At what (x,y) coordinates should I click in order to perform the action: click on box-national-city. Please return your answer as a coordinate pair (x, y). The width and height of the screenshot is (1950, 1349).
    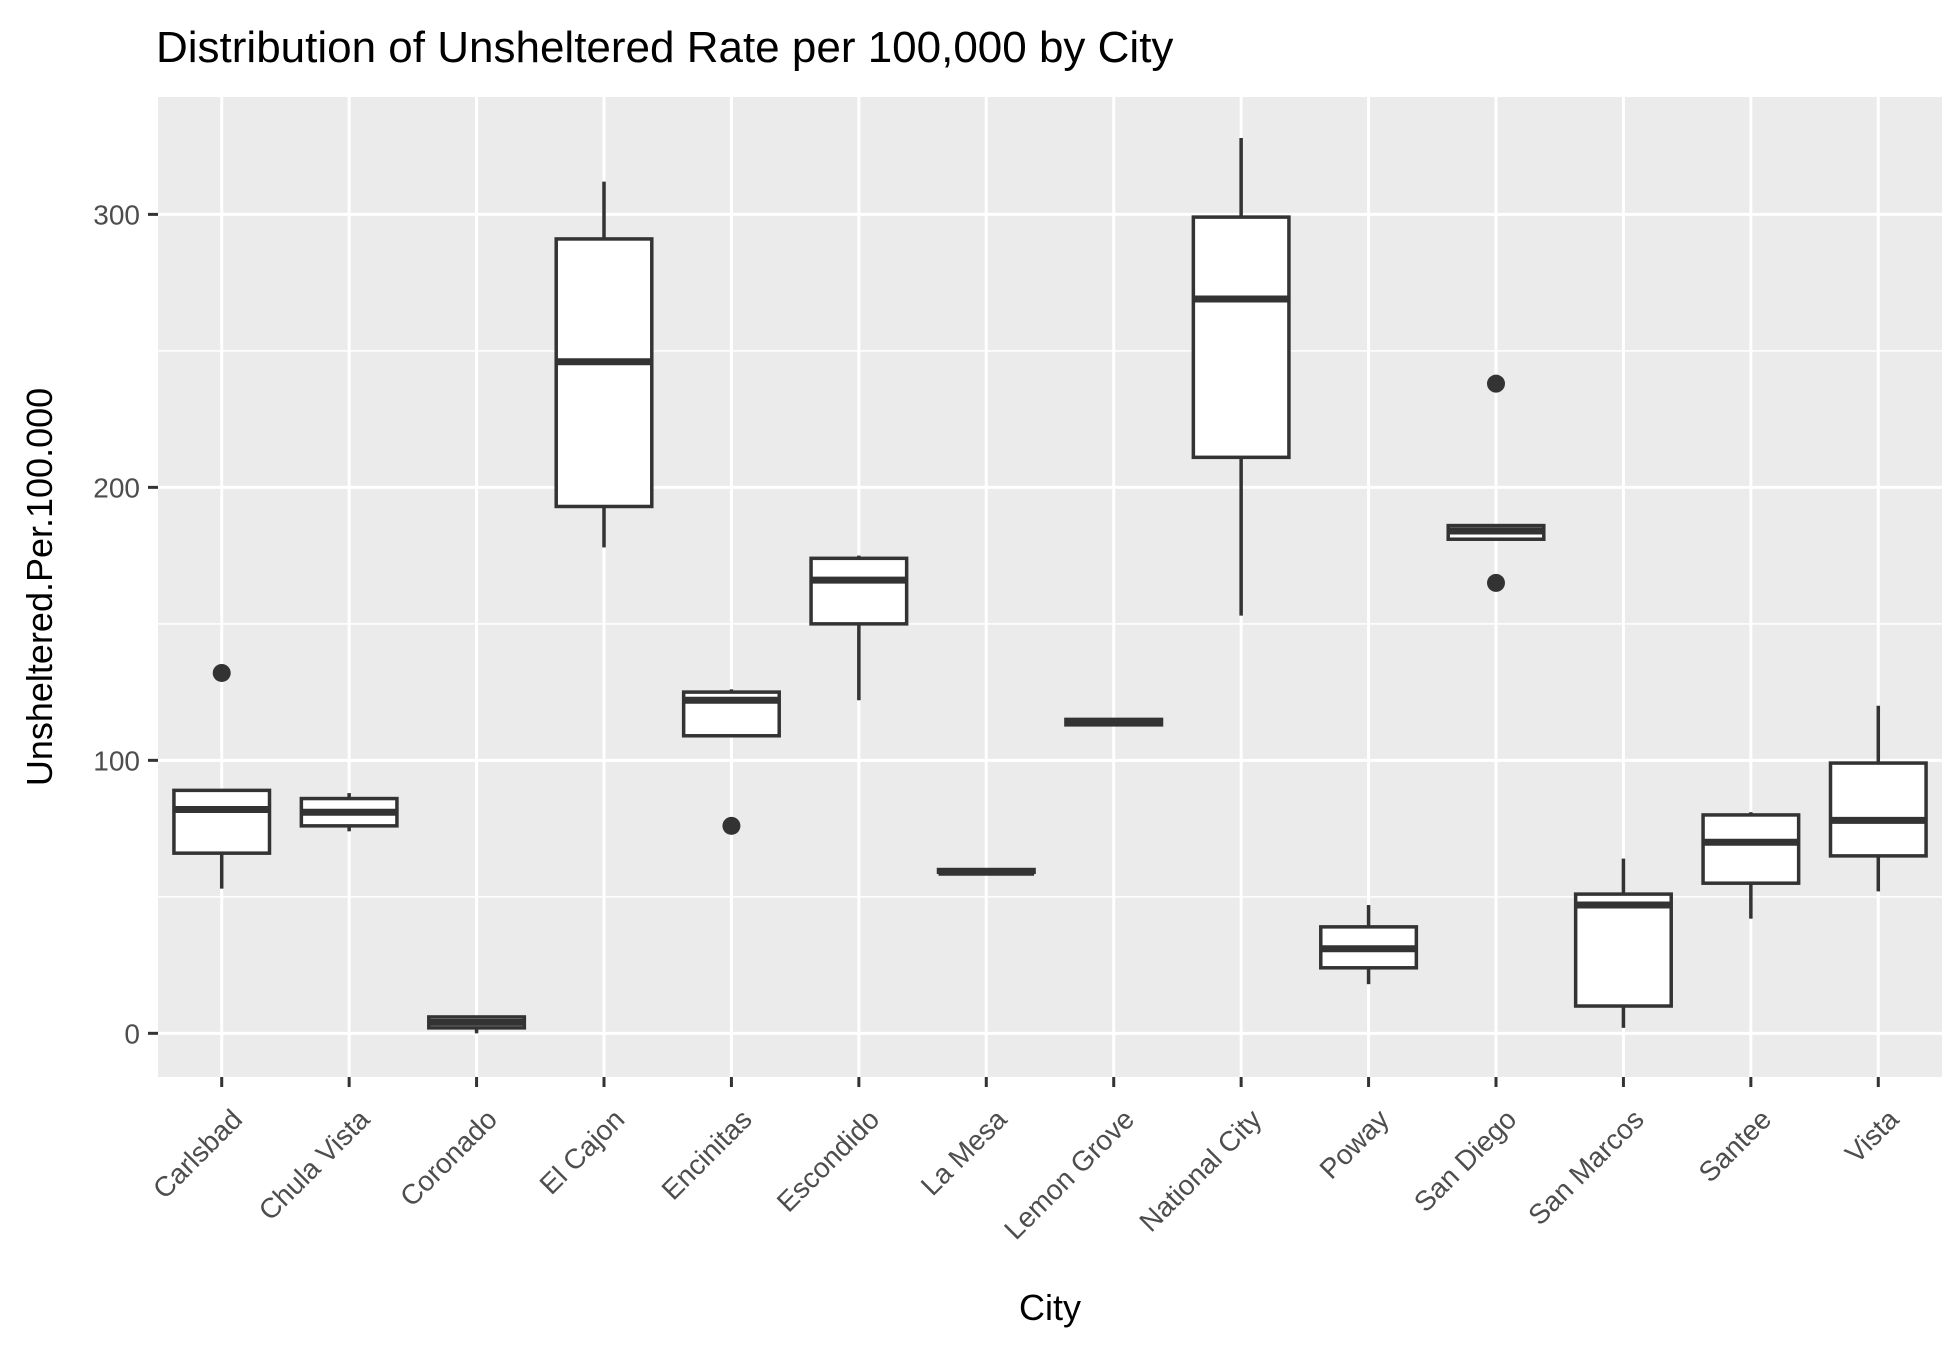
    Looking at the image, I should click on (1241, 376).